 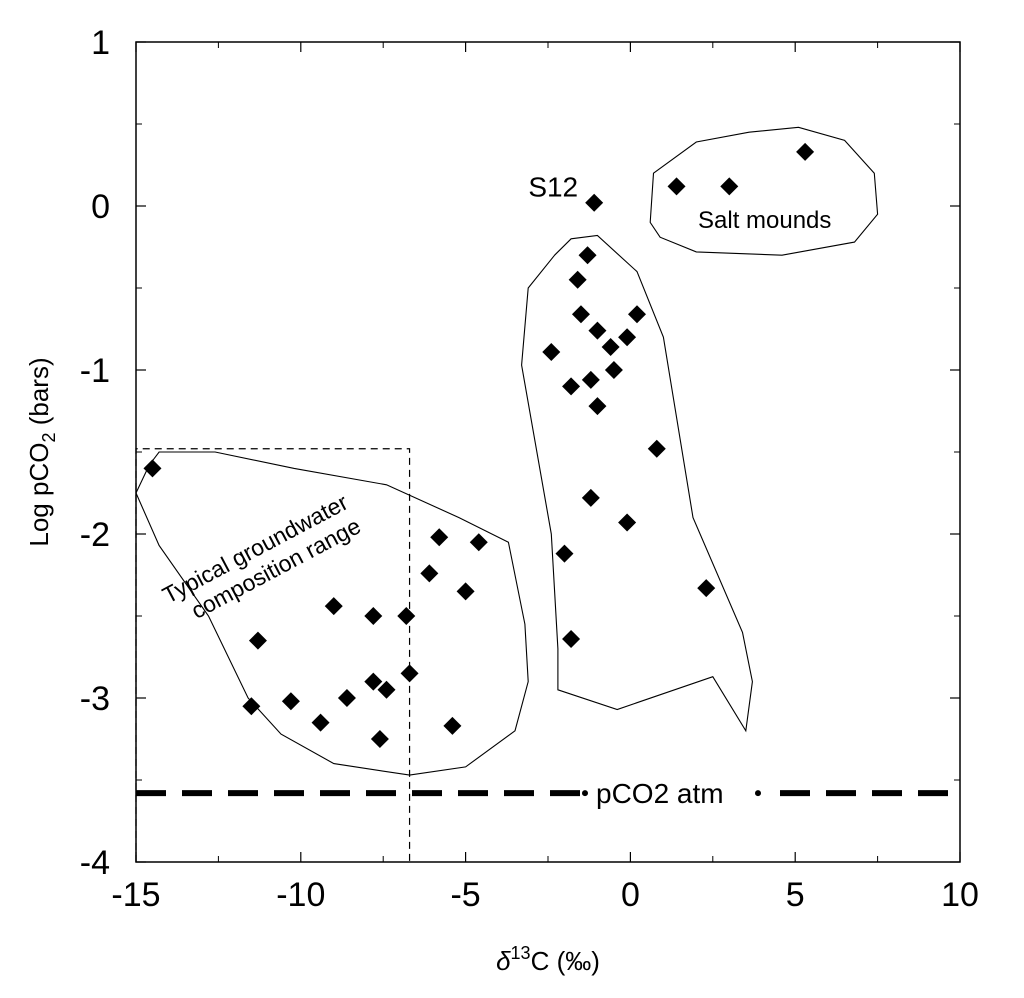 I want to click on x-tick-label: -15, so click(x=135, y=895).